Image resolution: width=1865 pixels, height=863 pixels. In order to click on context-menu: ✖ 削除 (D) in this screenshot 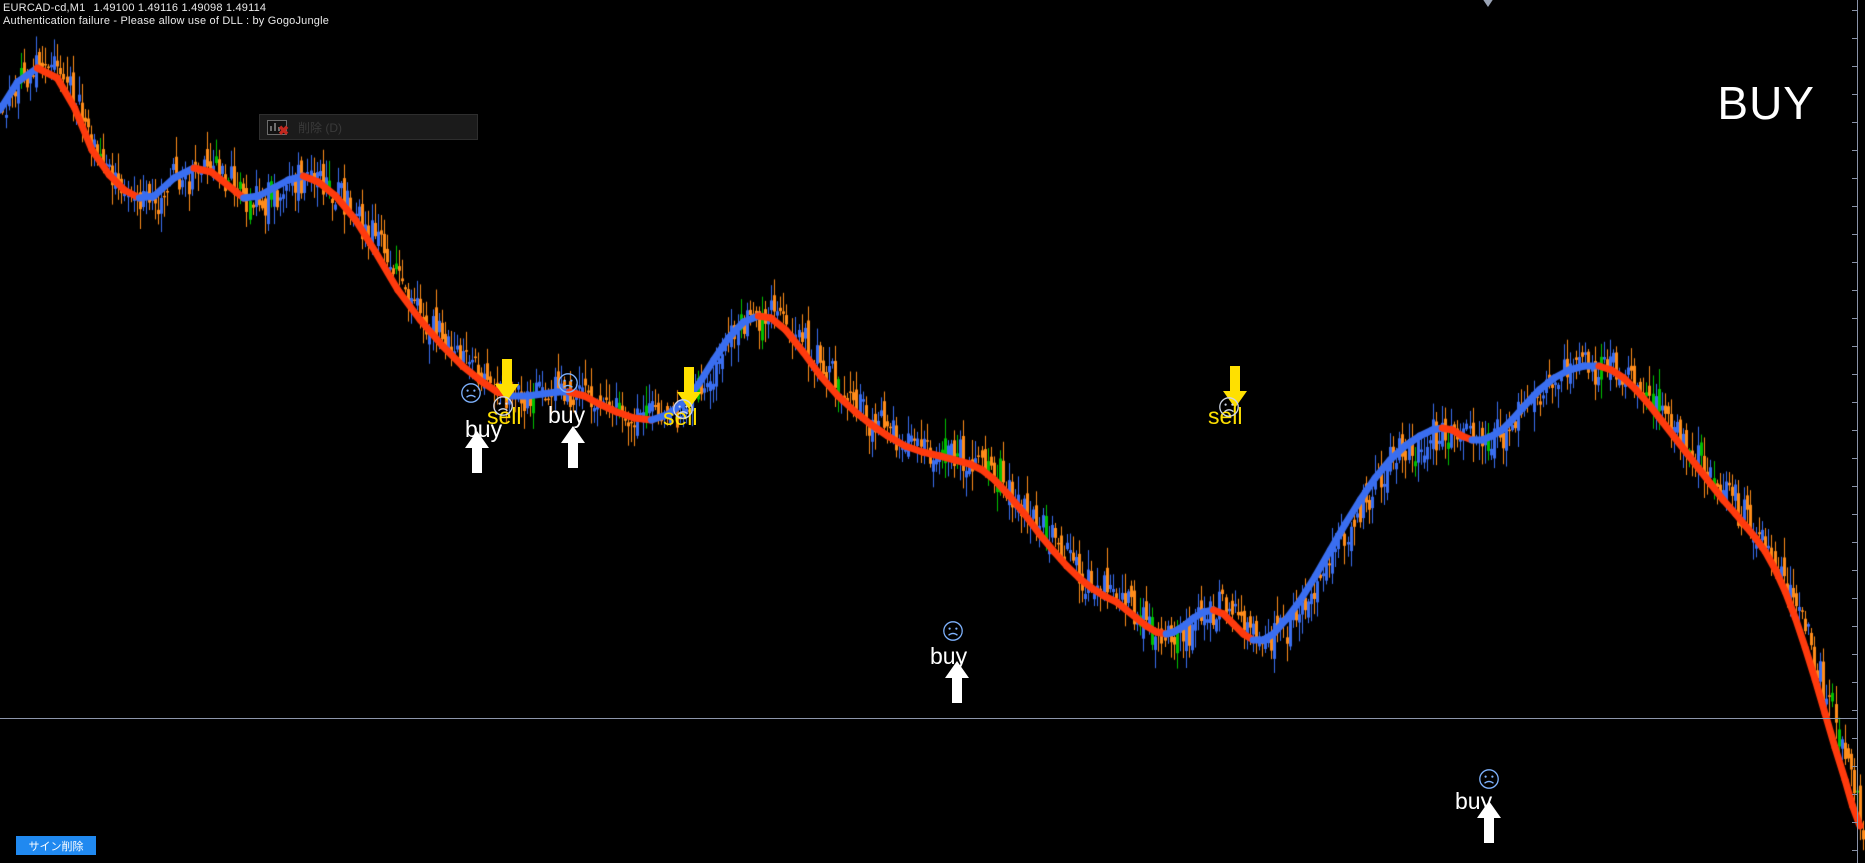, I will do `click(368, 127)`.